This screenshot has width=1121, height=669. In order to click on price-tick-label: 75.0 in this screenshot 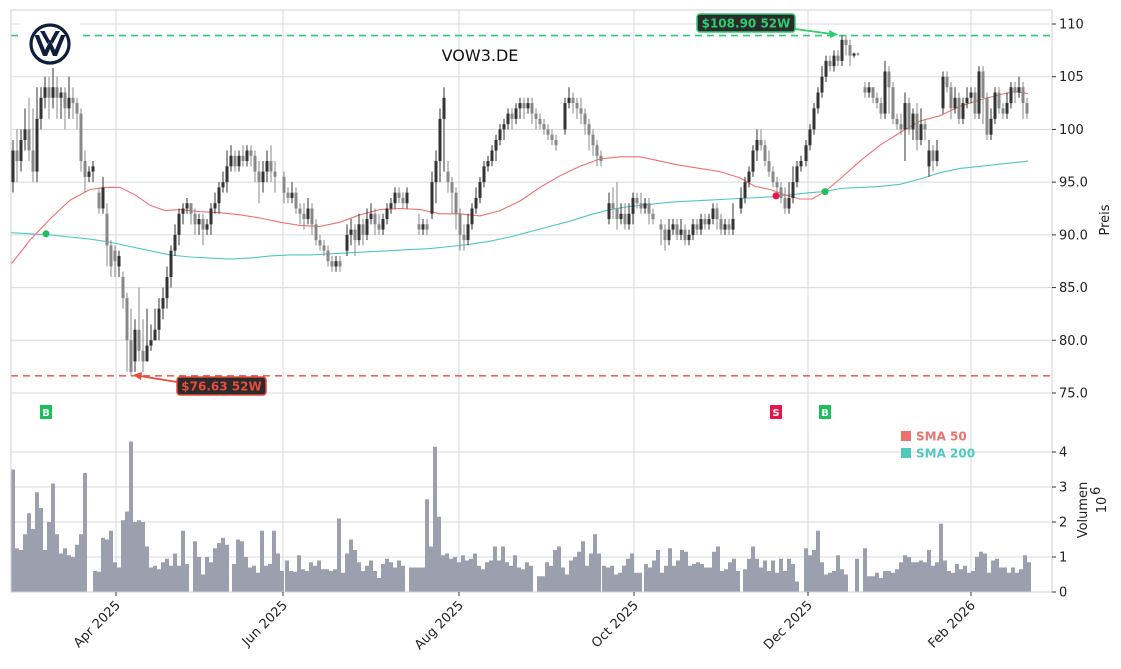, I will do `click(1073, 394)`.